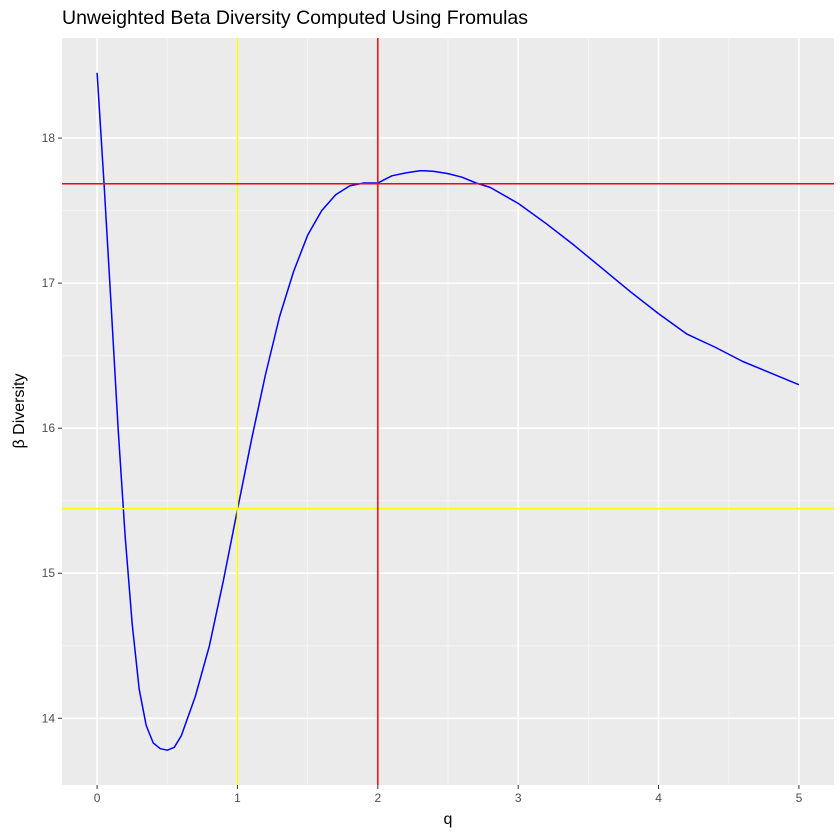 The width and height of the screenshot is (840, 840). Describe the element at coordinates (49, 718) in the screenshot. I see `y-tick-label: 14` at that location.